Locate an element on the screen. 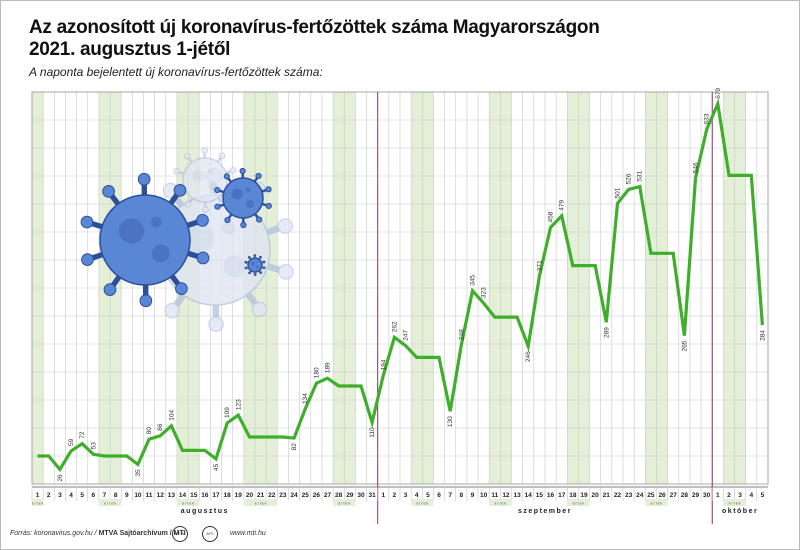 This screenshot has width=800, height=550. data-label: 189 is located at coordinates (328, 367).